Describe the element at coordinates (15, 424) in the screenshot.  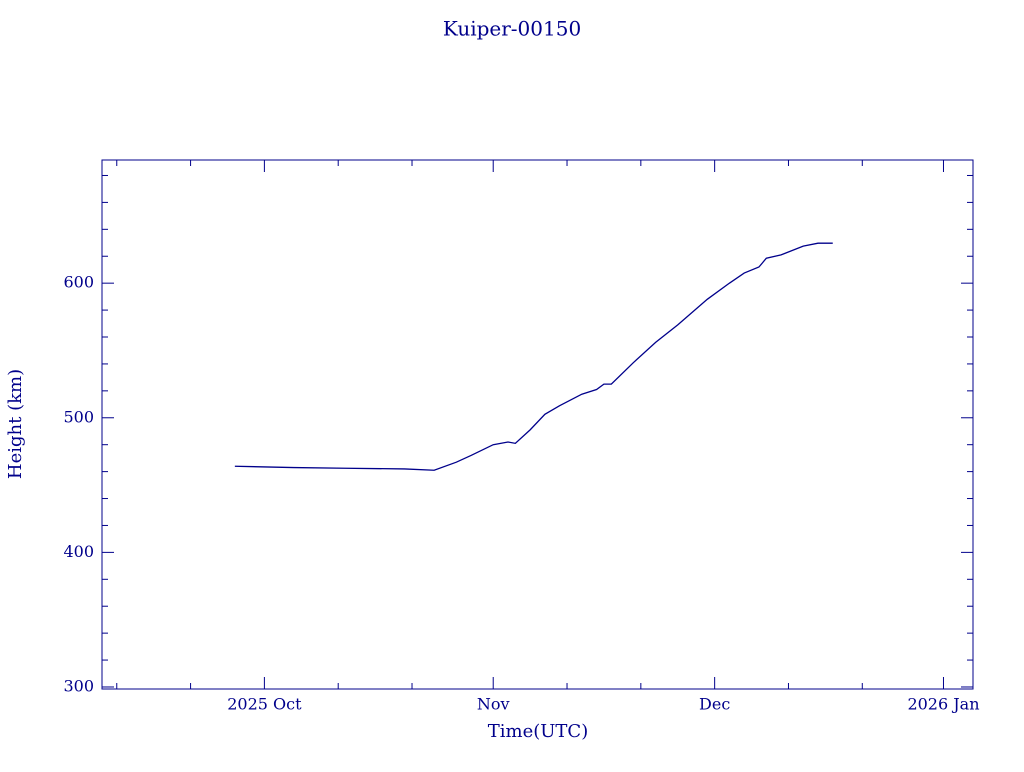
I see `y-axis-label: Height (km)` at that location.